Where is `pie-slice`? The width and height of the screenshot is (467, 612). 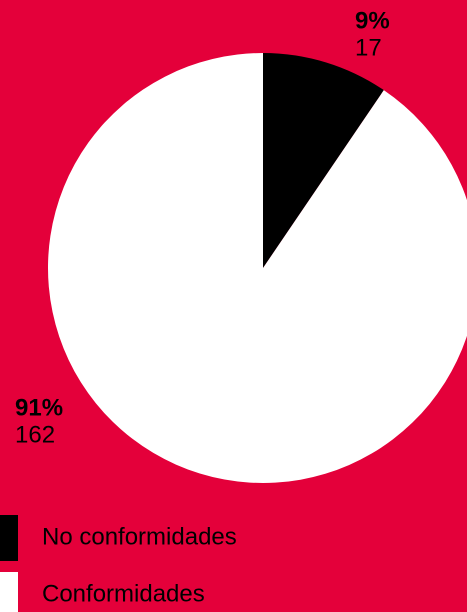
pie-slice is located at coordinates (323, 160).